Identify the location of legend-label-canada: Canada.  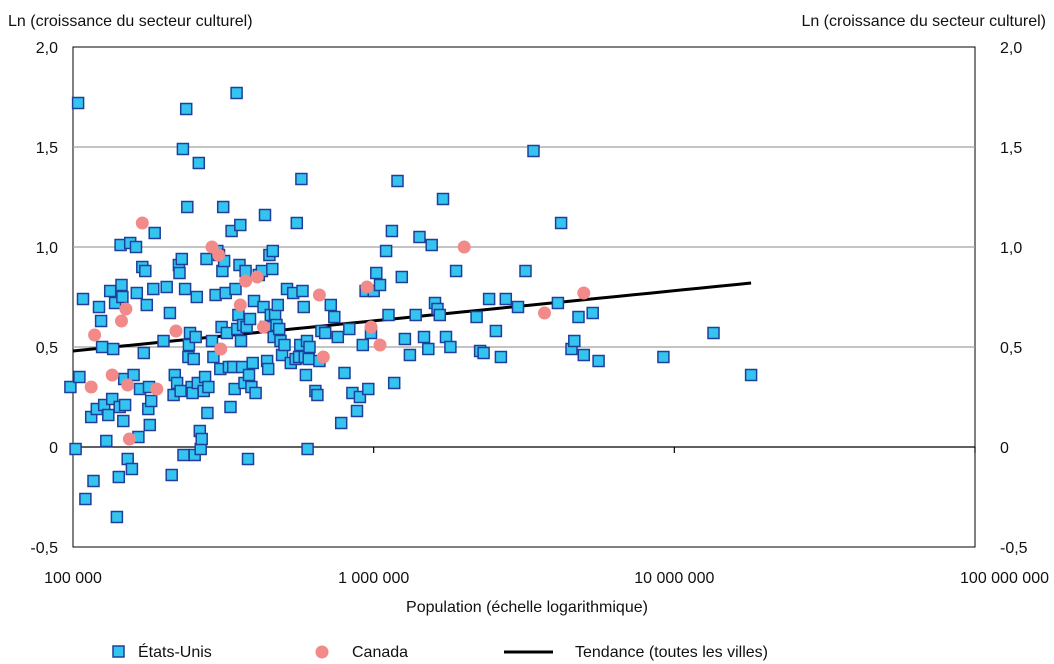
(380, 652).